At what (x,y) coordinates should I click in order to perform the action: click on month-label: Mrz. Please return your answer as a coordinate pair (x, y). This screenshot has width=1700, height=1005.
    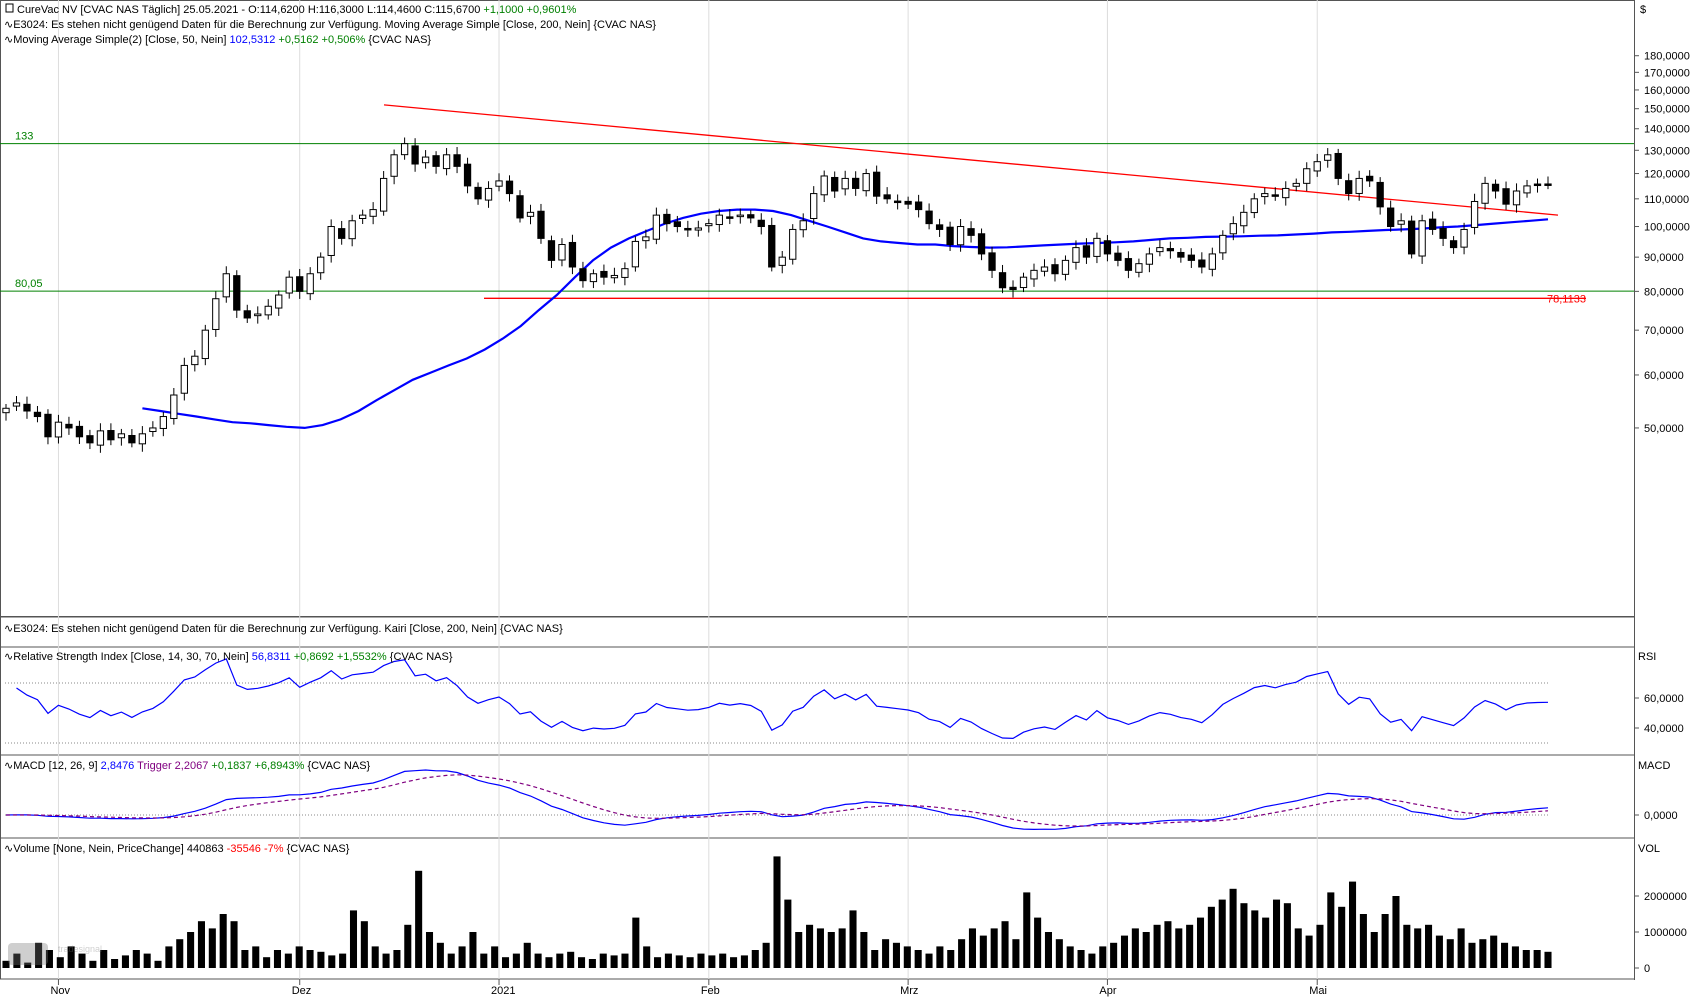
    Looking at the image, I should click on (909, 991).